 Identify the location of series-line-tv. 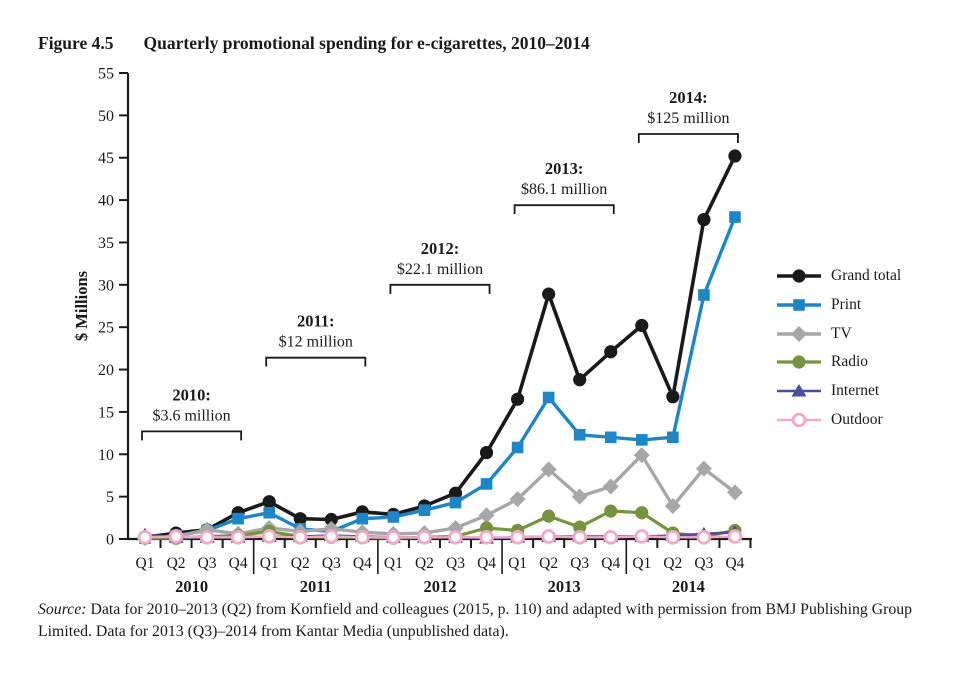
(440, 496).